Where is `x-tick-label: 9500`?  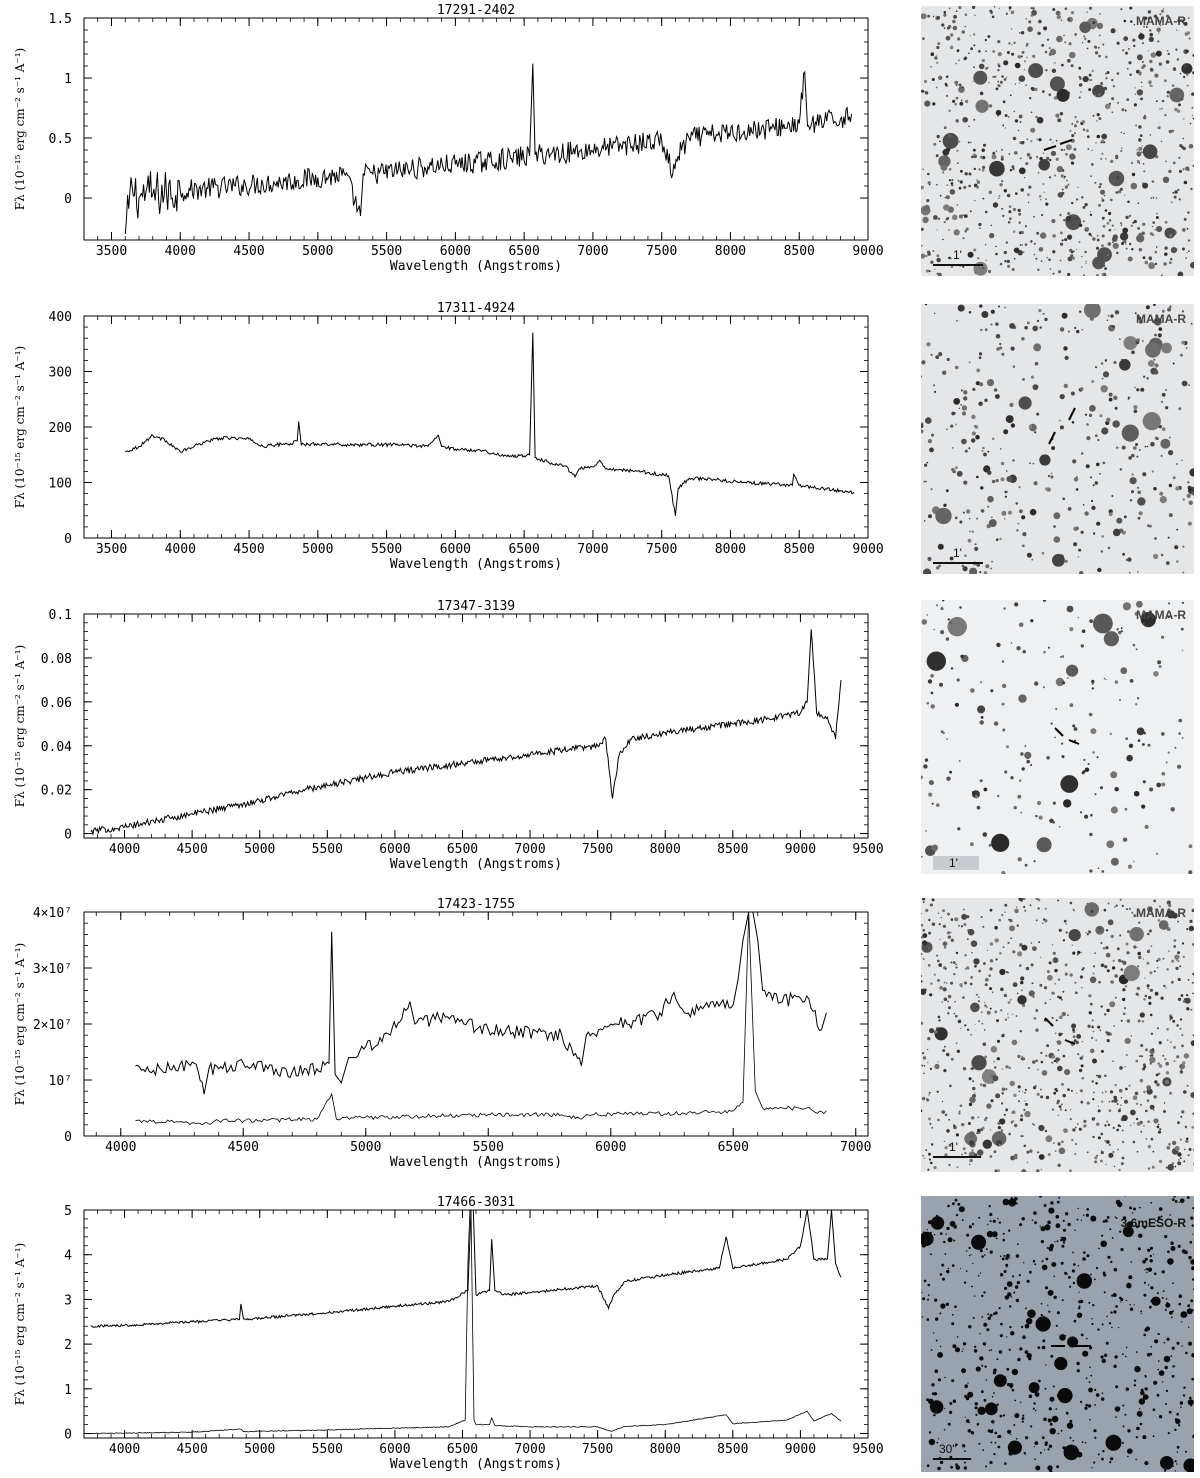
x-tick-label: 9500 is located at coordinates (867, 1449).